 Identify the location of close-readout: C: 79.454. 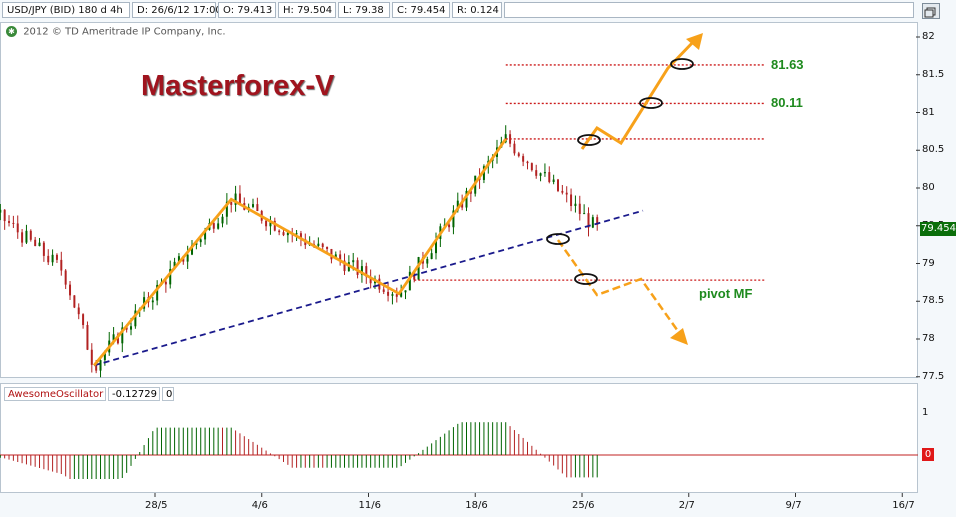
(421, 10).